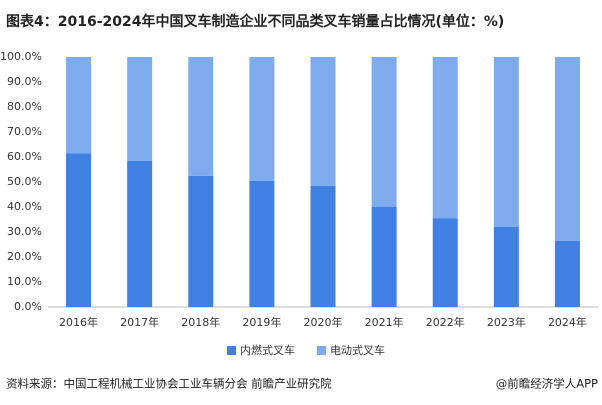  I want to click on x-tick-label: 2019年, so click(261, 322).